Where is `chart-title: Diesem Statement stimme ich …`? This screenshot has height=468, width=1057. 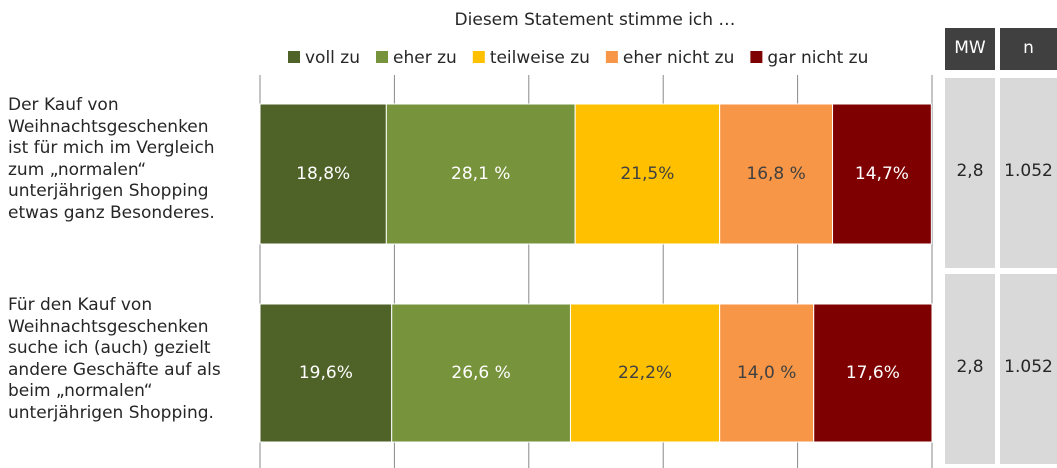
chart-title: Diesem Statement stimme ich … is located at coordinates (595, 20).